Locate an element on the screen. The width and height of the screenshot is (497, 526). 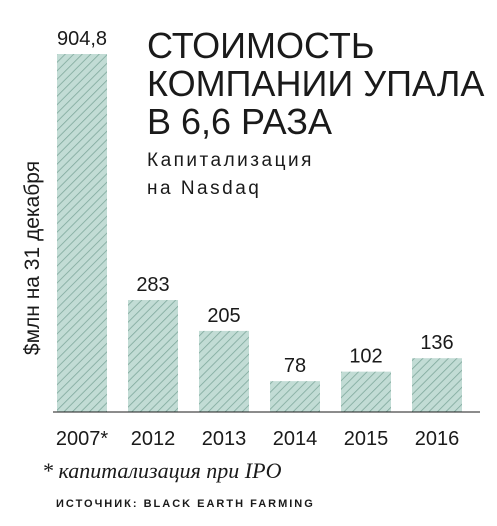
value-label-2007*: 904,8 is located at coordinates (82, 39).